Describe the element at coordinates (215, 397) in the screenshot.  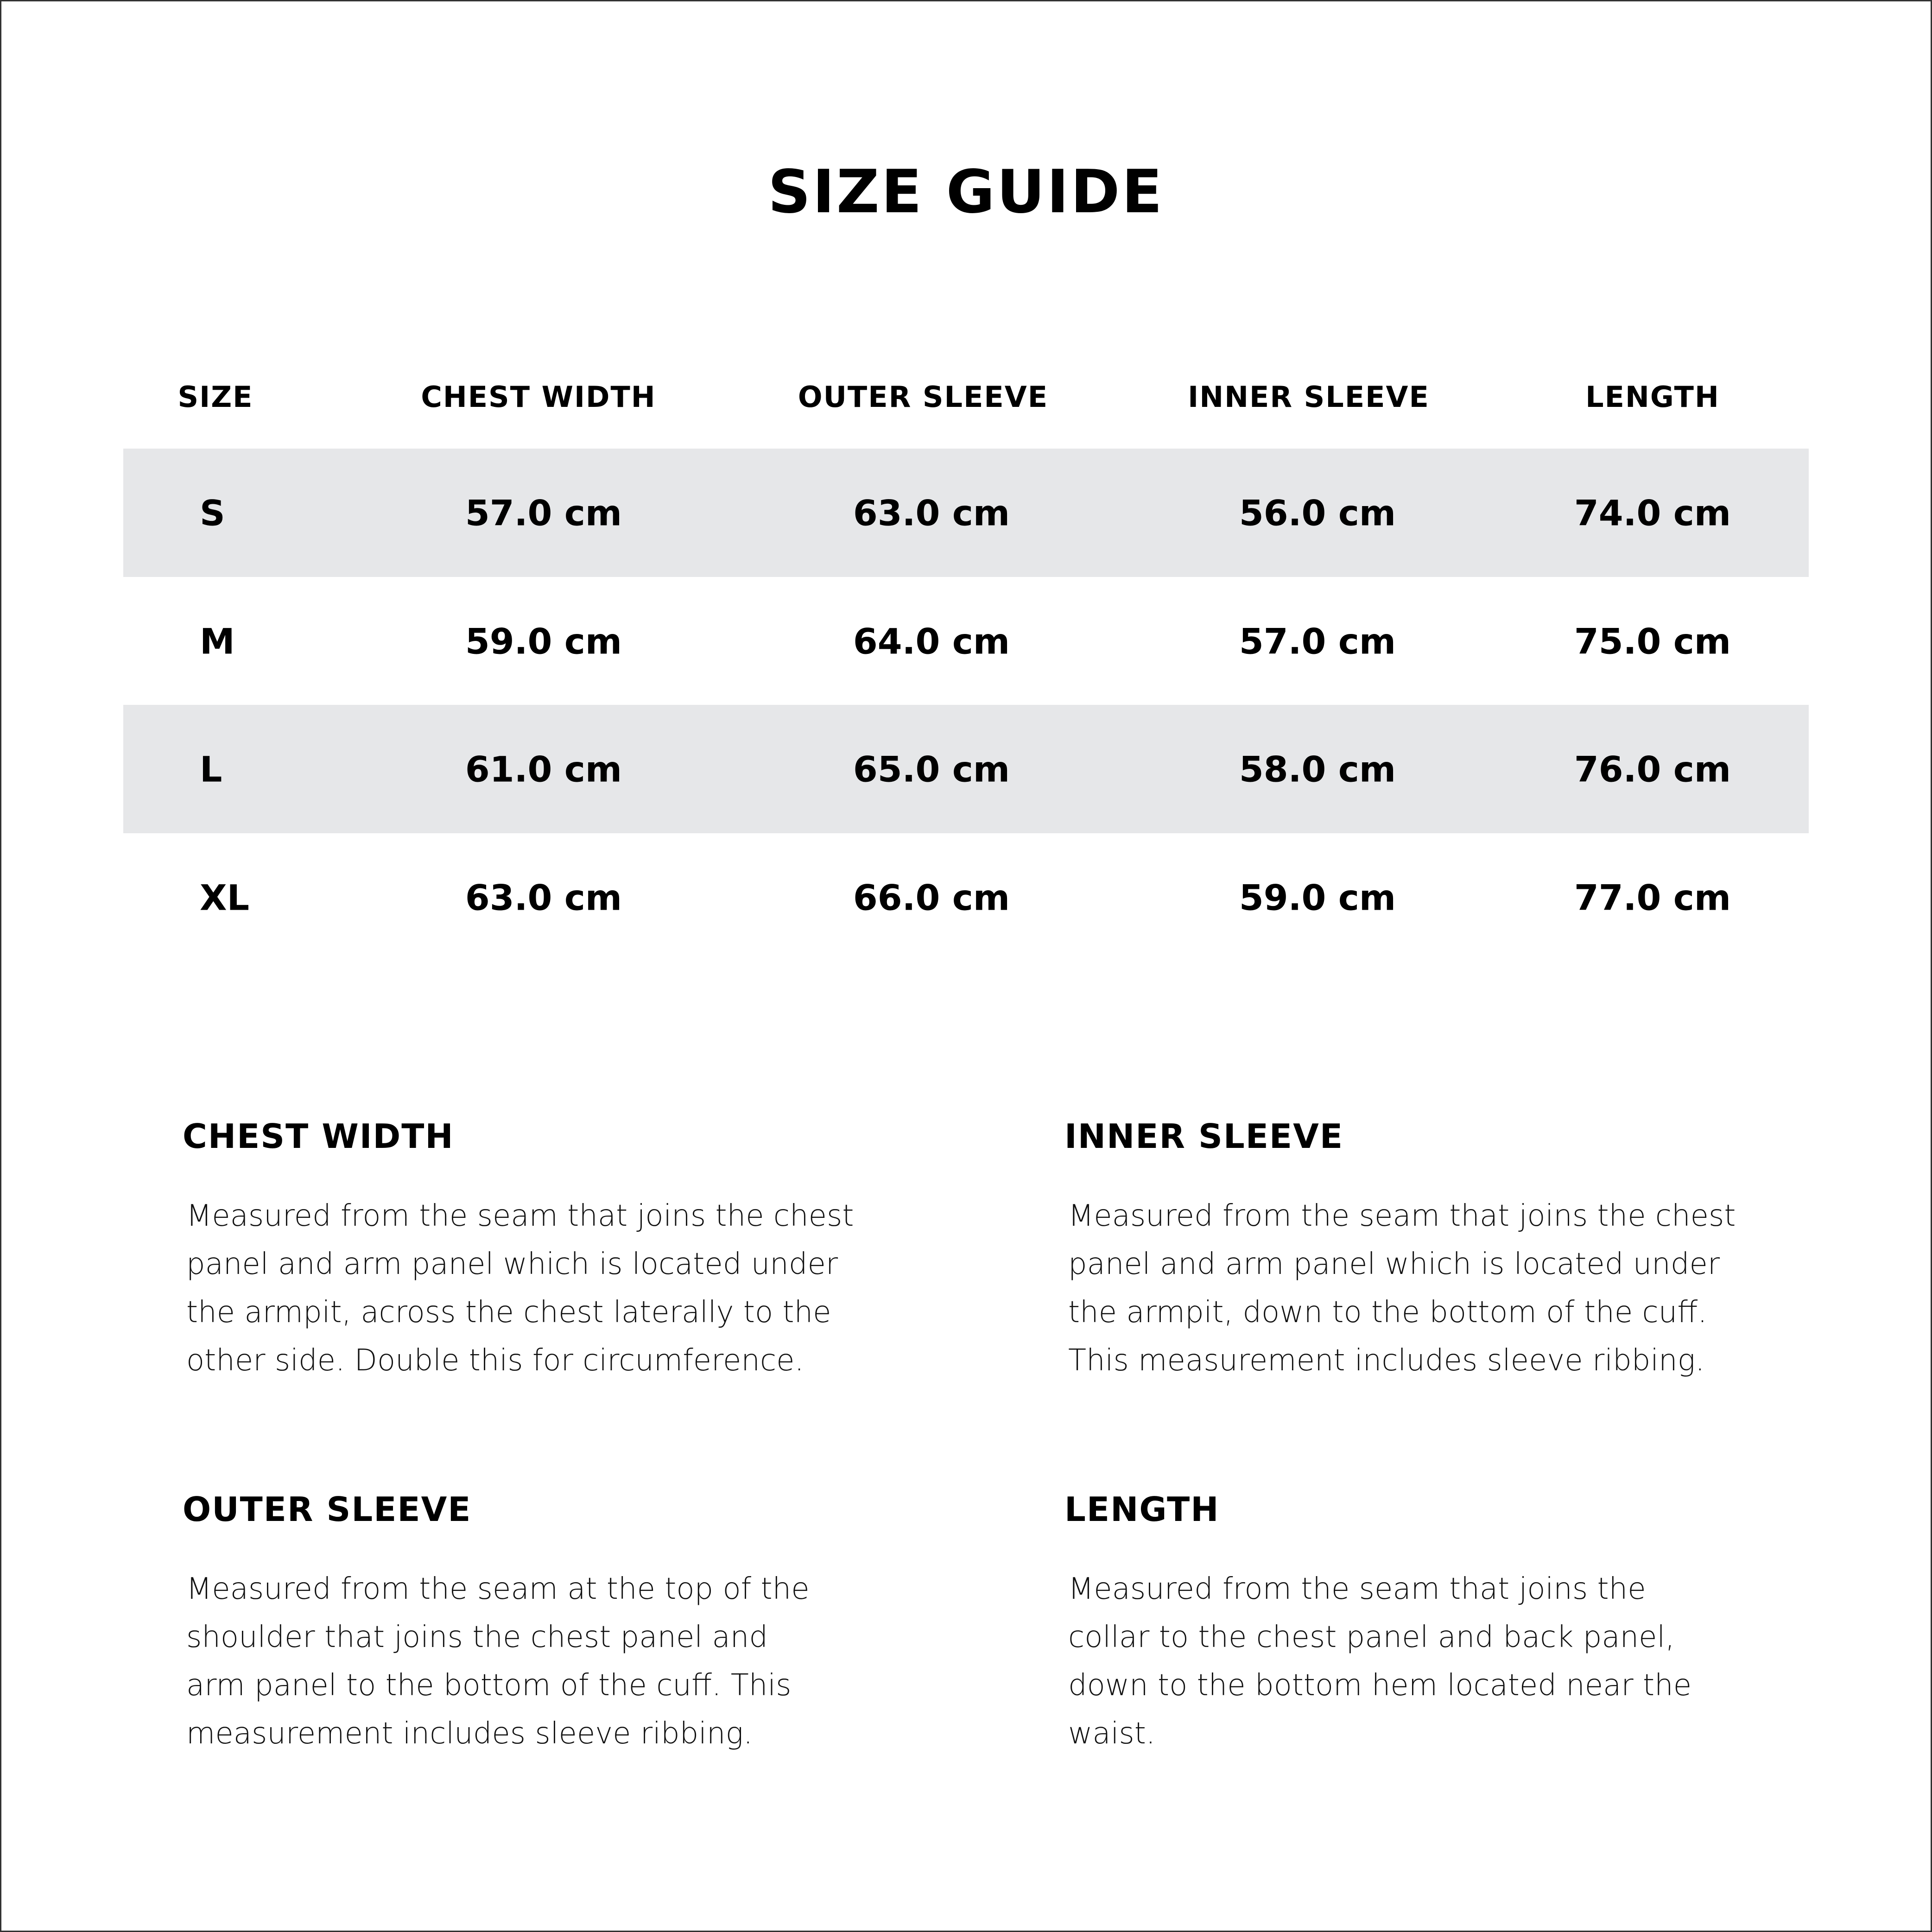
I see `header-size: SIZE` at that location.